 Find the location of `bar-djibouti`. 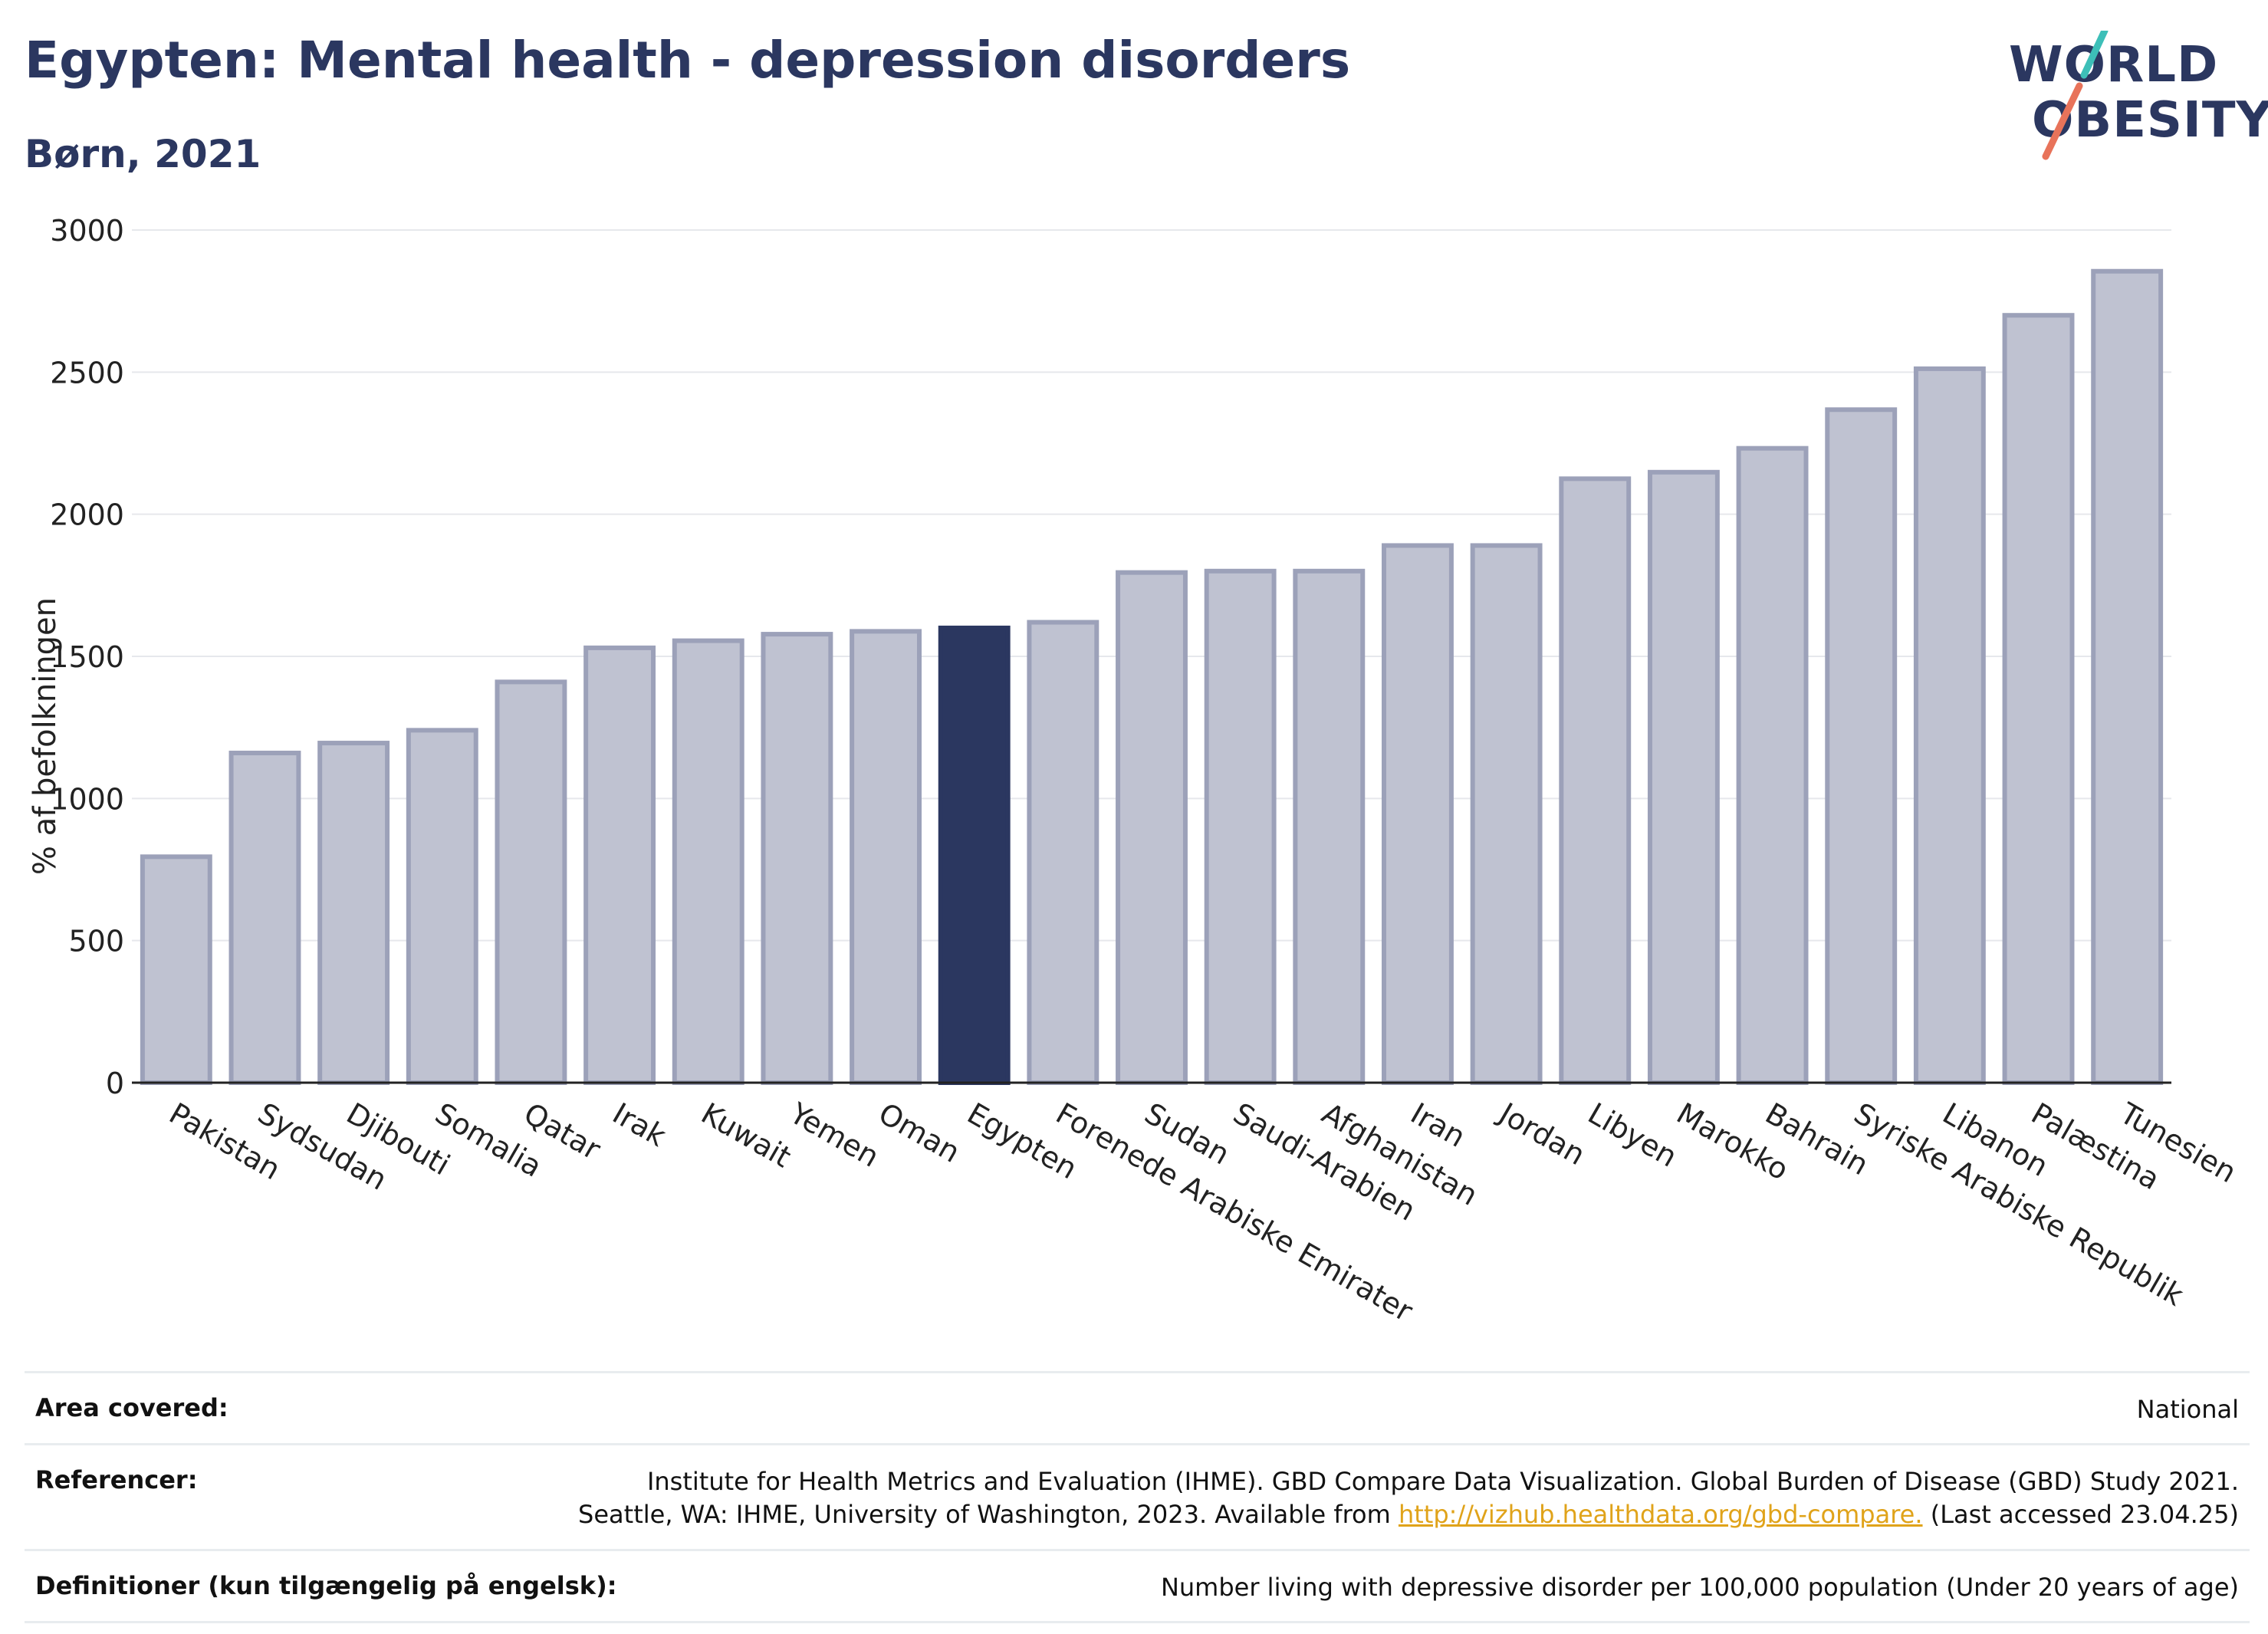

bar-djibouti is located at coordinates (353, 913).